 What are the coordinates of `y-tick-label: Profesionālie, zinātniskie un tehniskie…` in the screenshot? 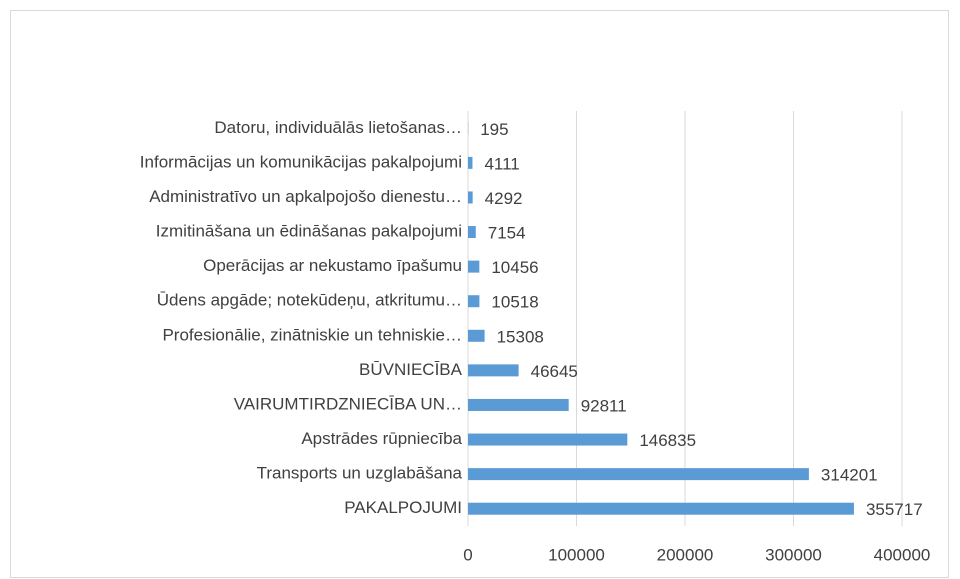 It's located at (312, 334).